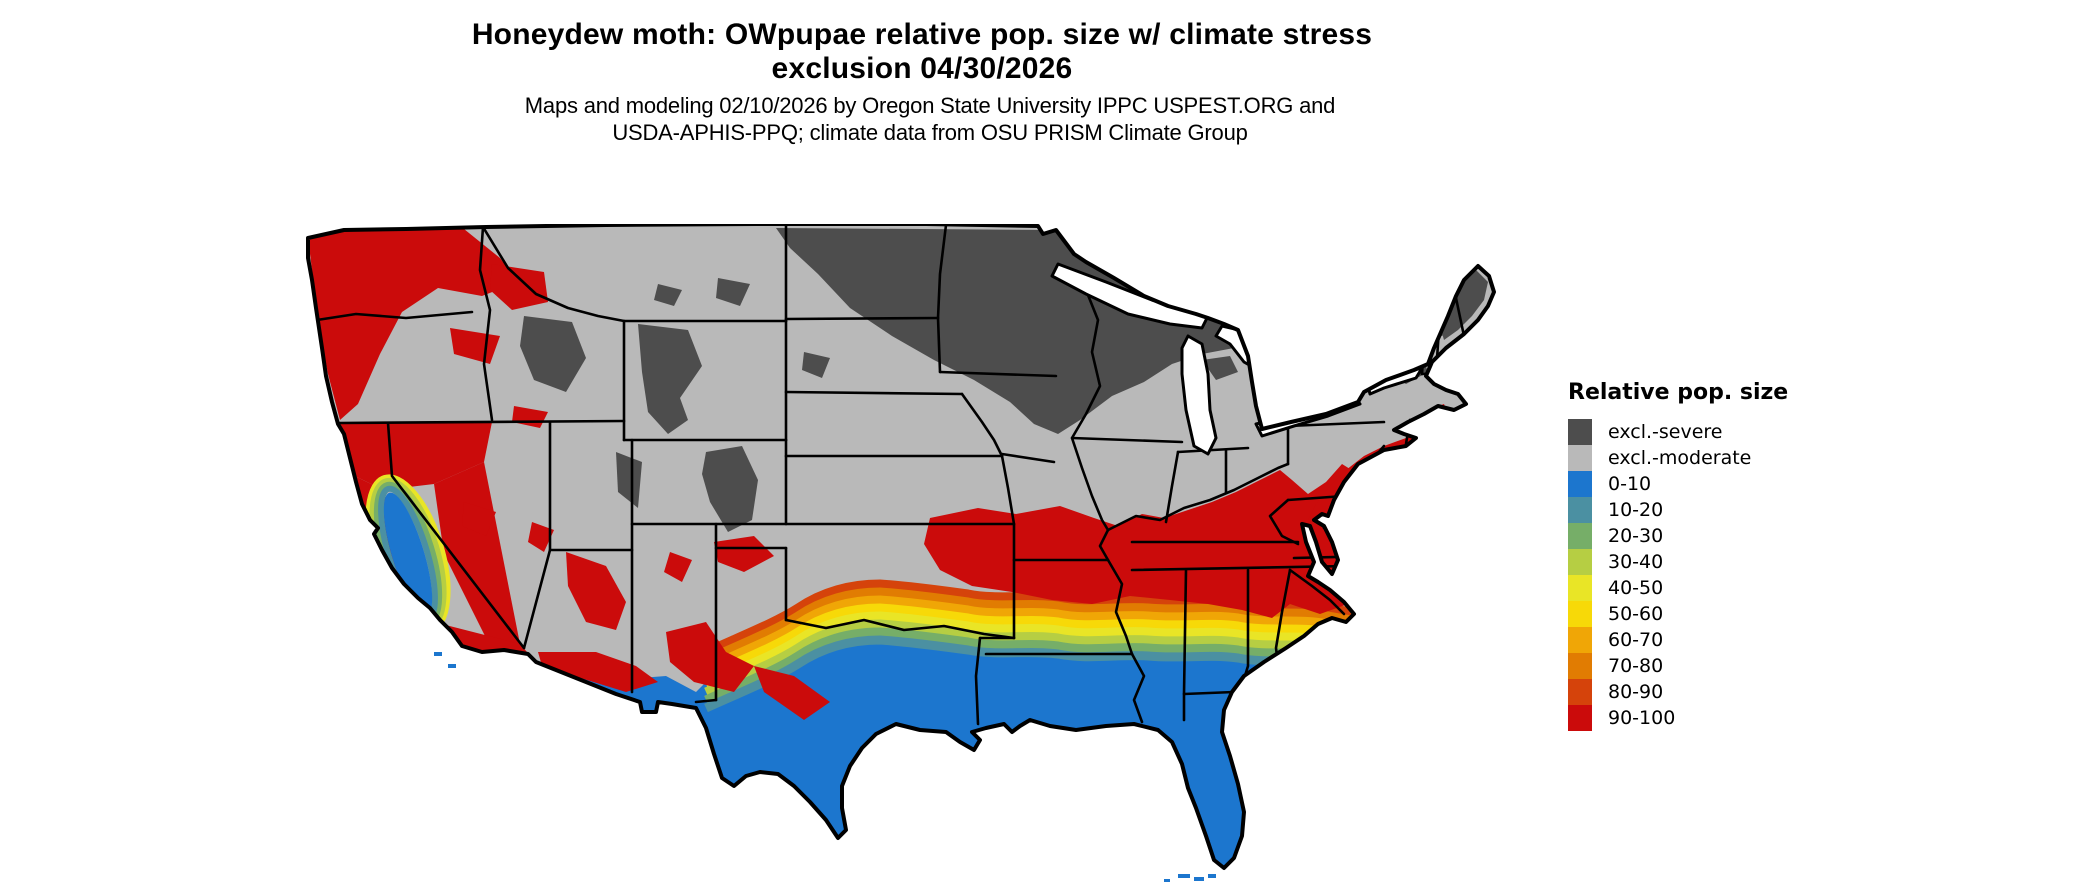 The width and height of the screenshot is (2100, 892). What do you see at coordinates (825, 767) in the screenshot?
I see `offshore-islands` at bounding box center [825, 767].